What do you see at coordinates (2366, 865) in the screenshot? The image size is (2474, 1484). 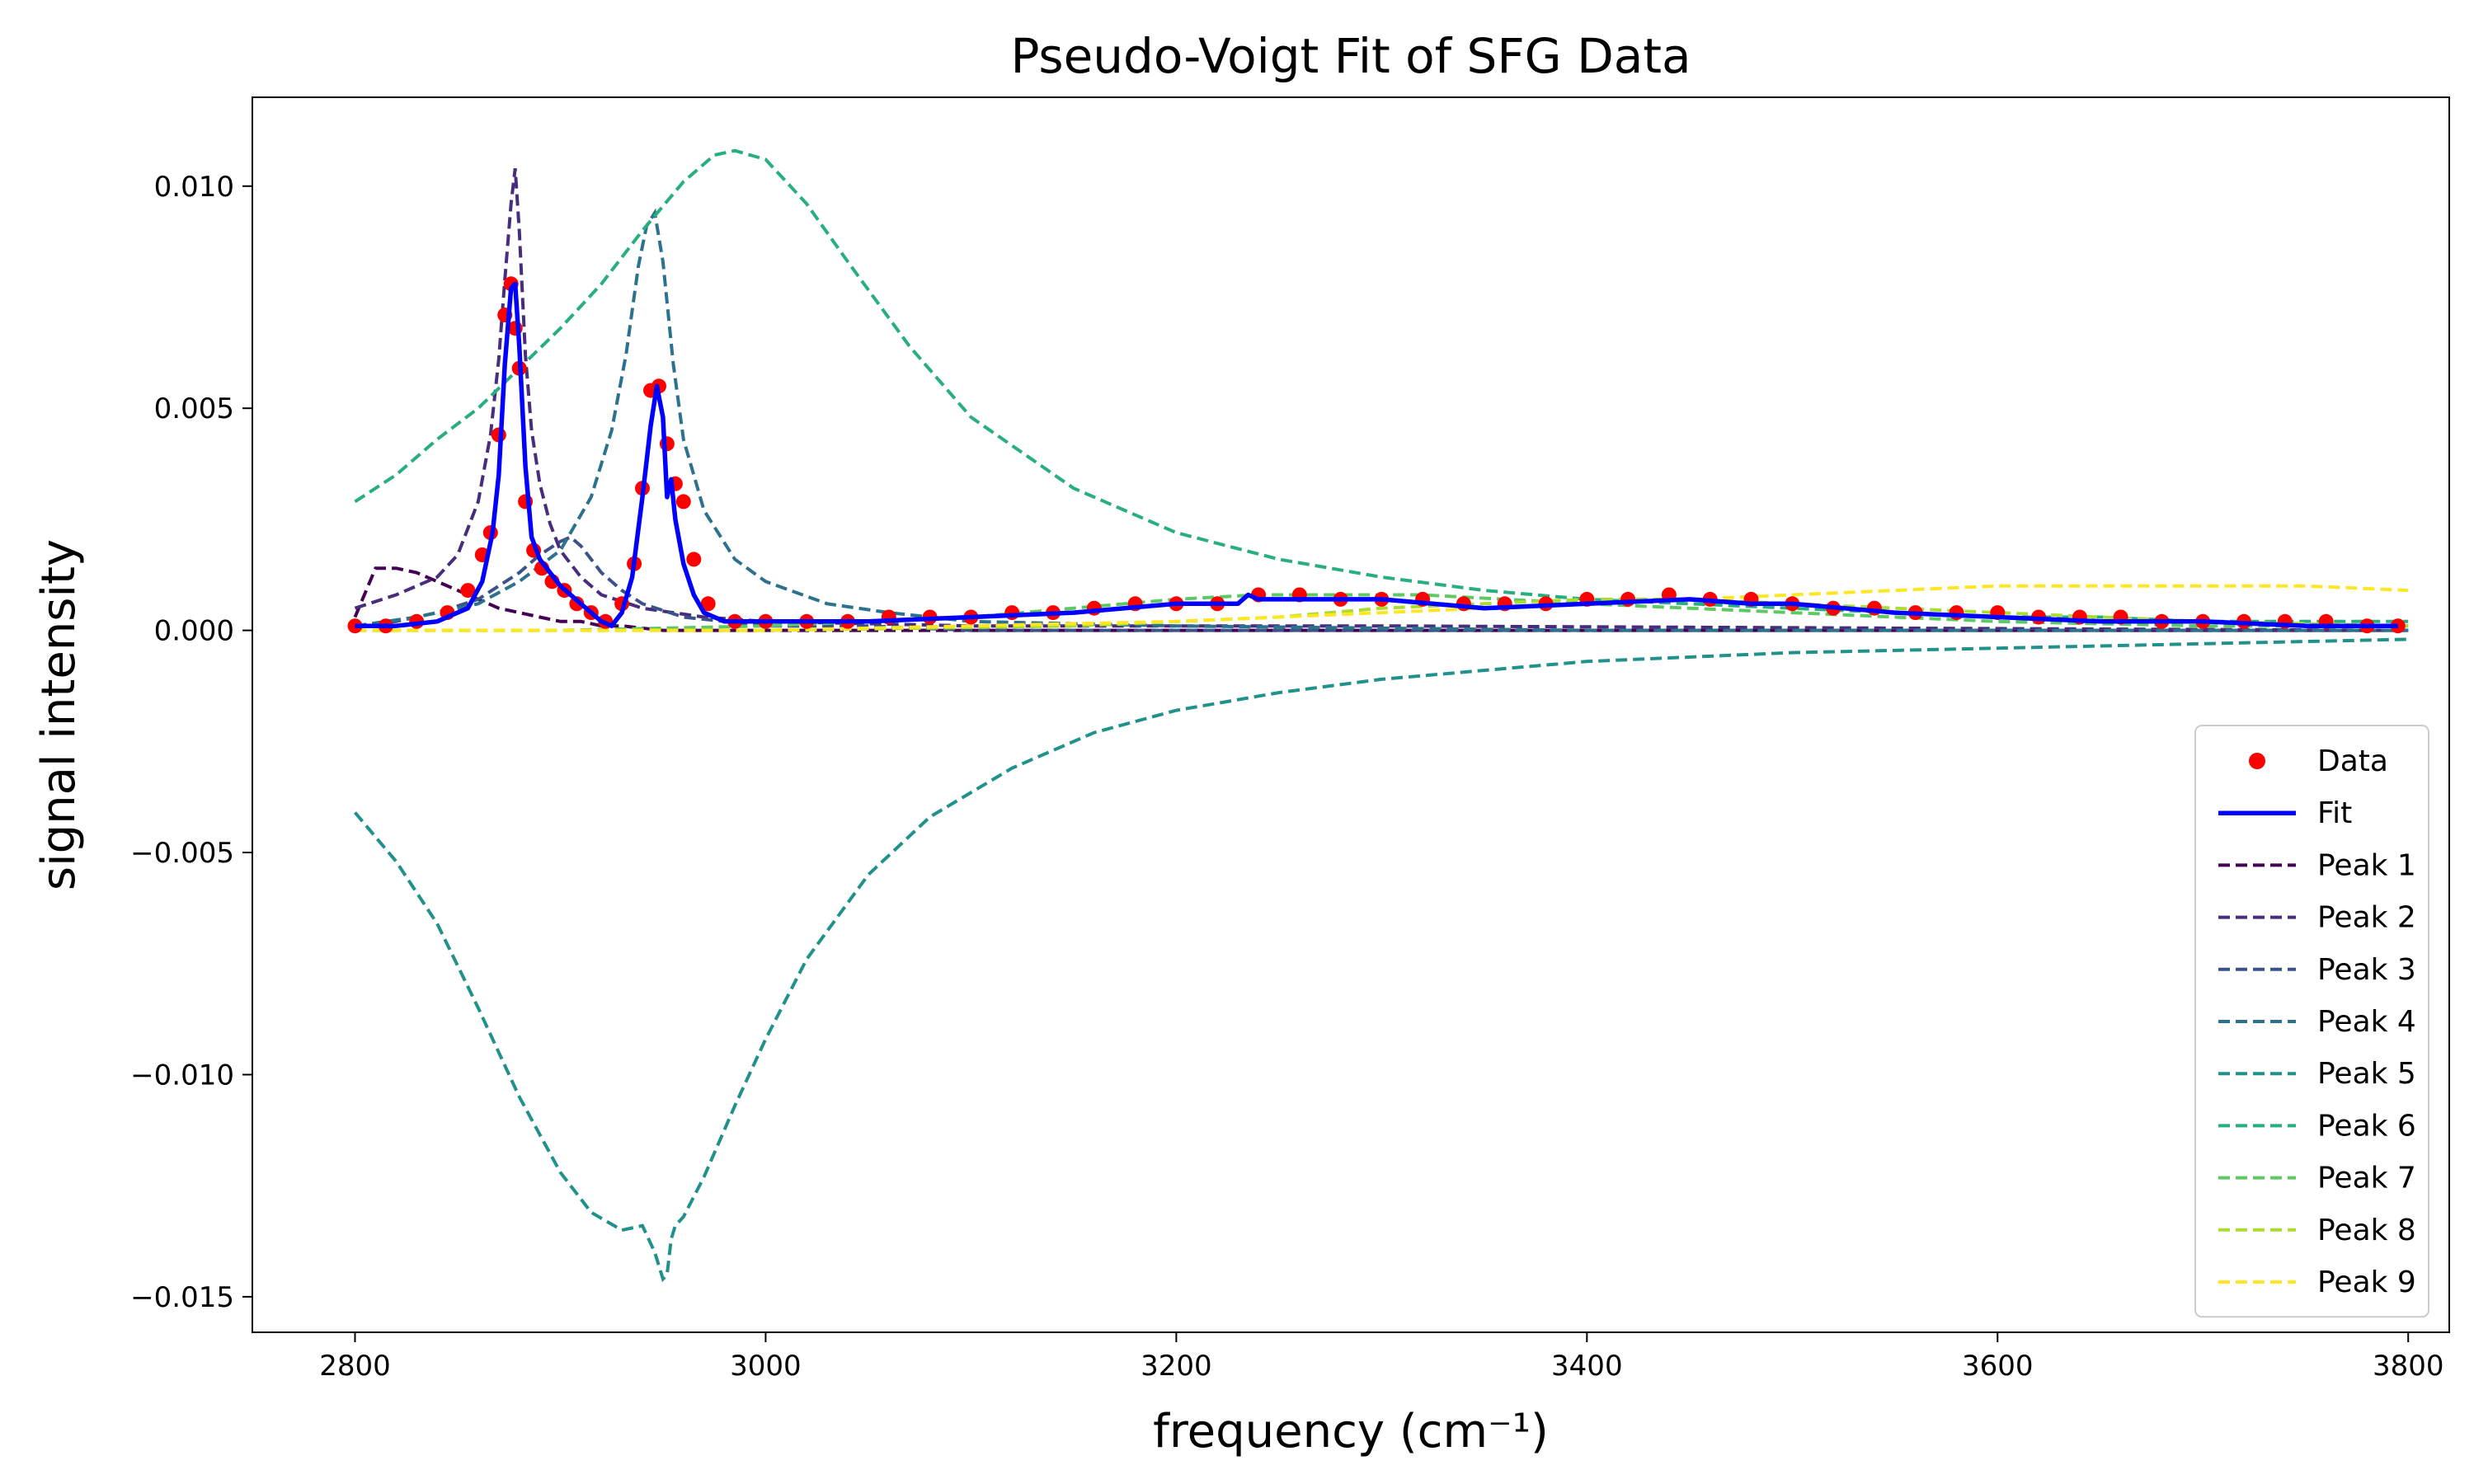 I see `legend-label-peak-1: Peak 1` at bounding box center [2366, 865].